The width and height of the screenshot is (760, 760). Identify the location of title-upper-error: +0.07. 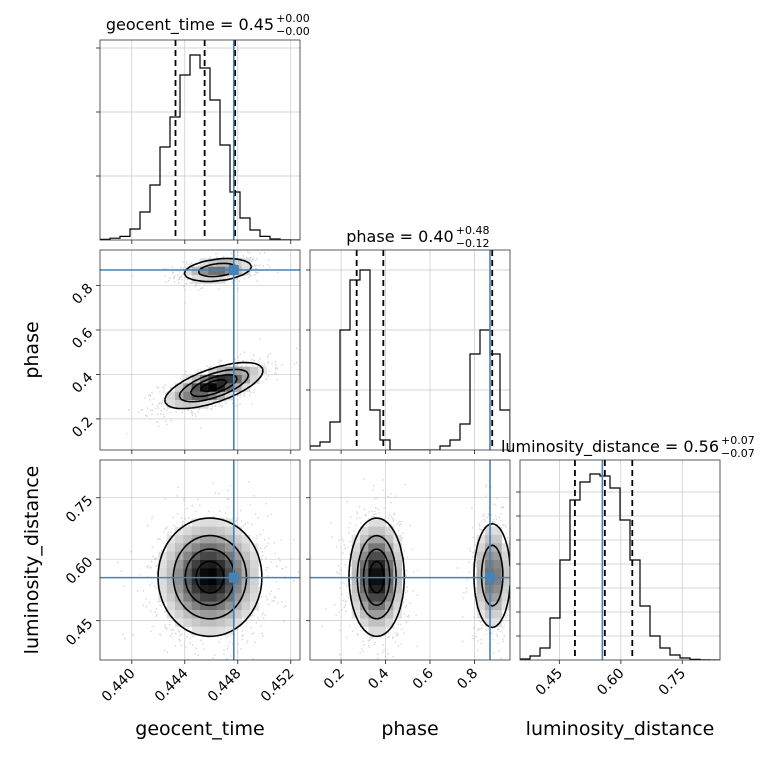
(738, 440).